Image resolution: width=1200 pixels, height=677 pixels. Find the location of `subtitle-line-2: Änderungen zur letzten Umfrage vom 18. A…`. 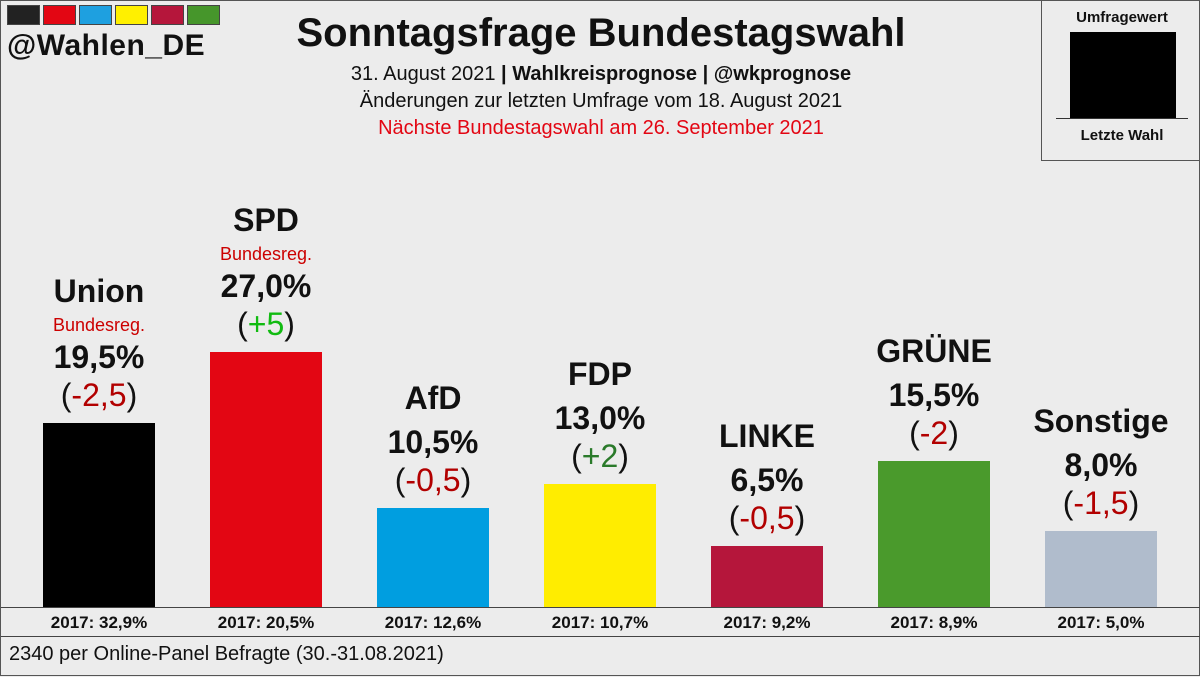

subtitle-line-2: Änderungen zur letzten Umfrage vom 18. A… is located at coordinates (601, 101).